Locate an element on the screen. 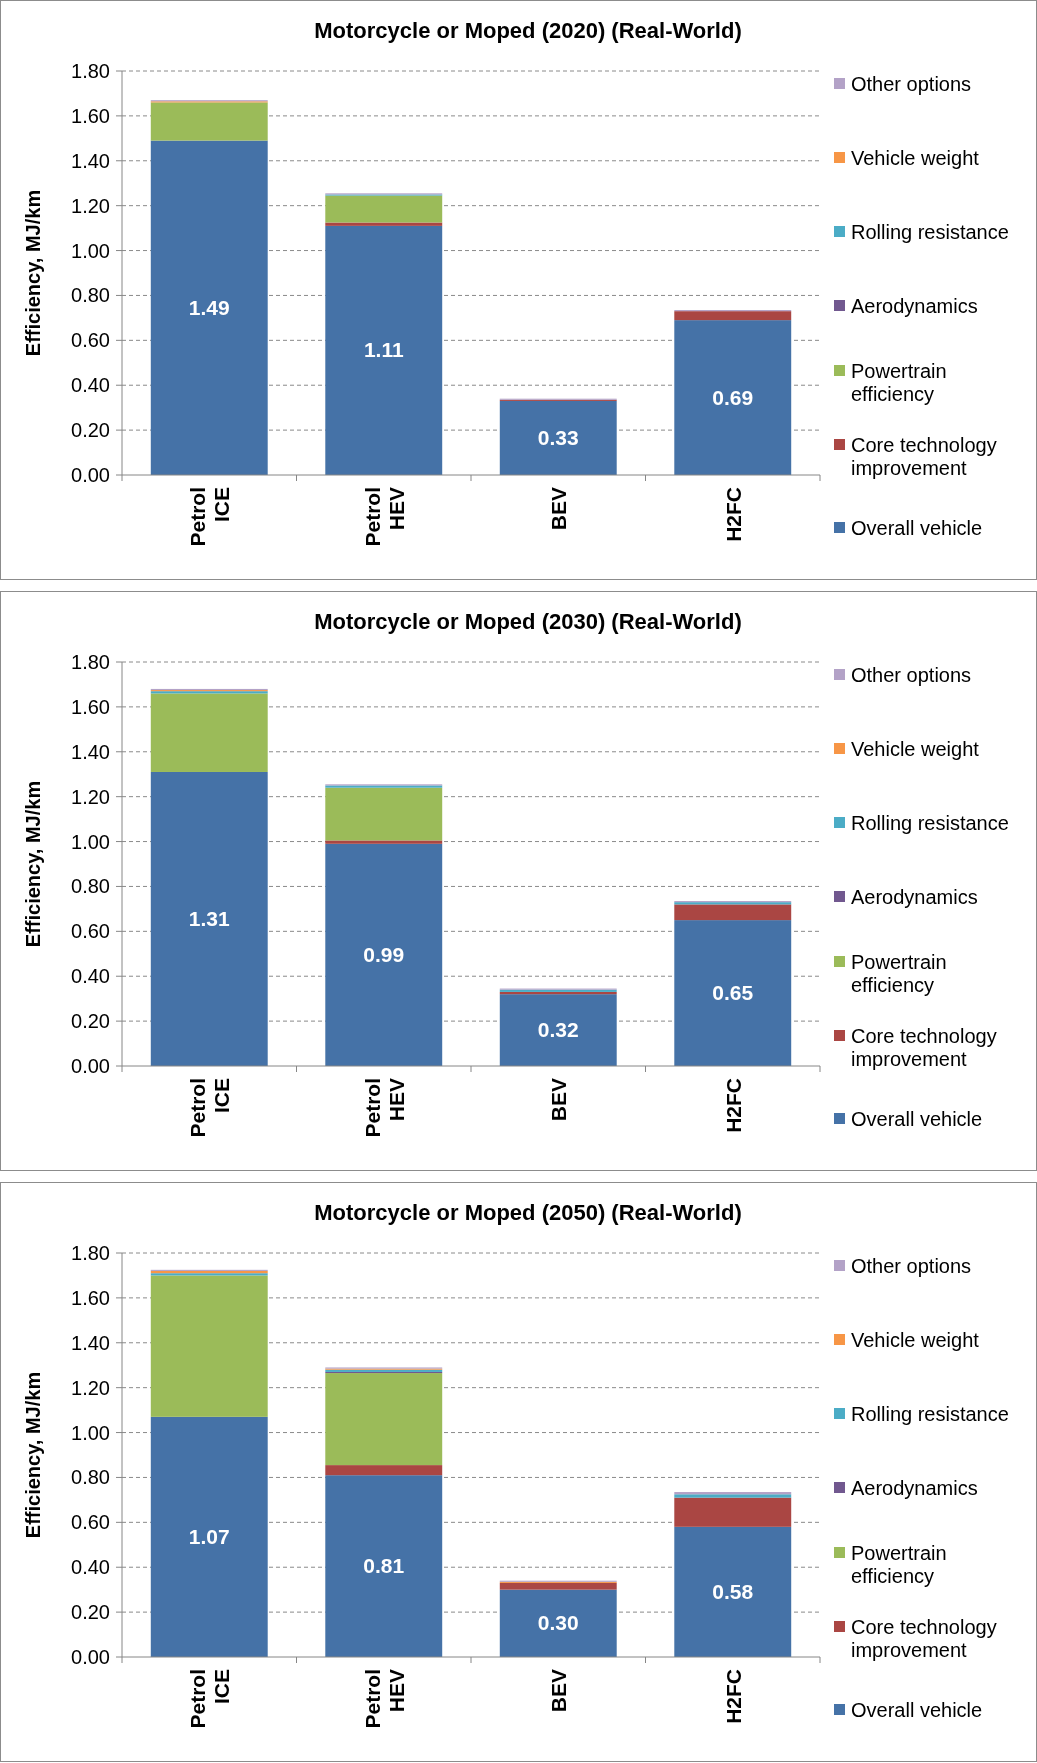 This screenshot has width=1037, height=1763. data-label: 1.49 is located at coordinates (209, 307).